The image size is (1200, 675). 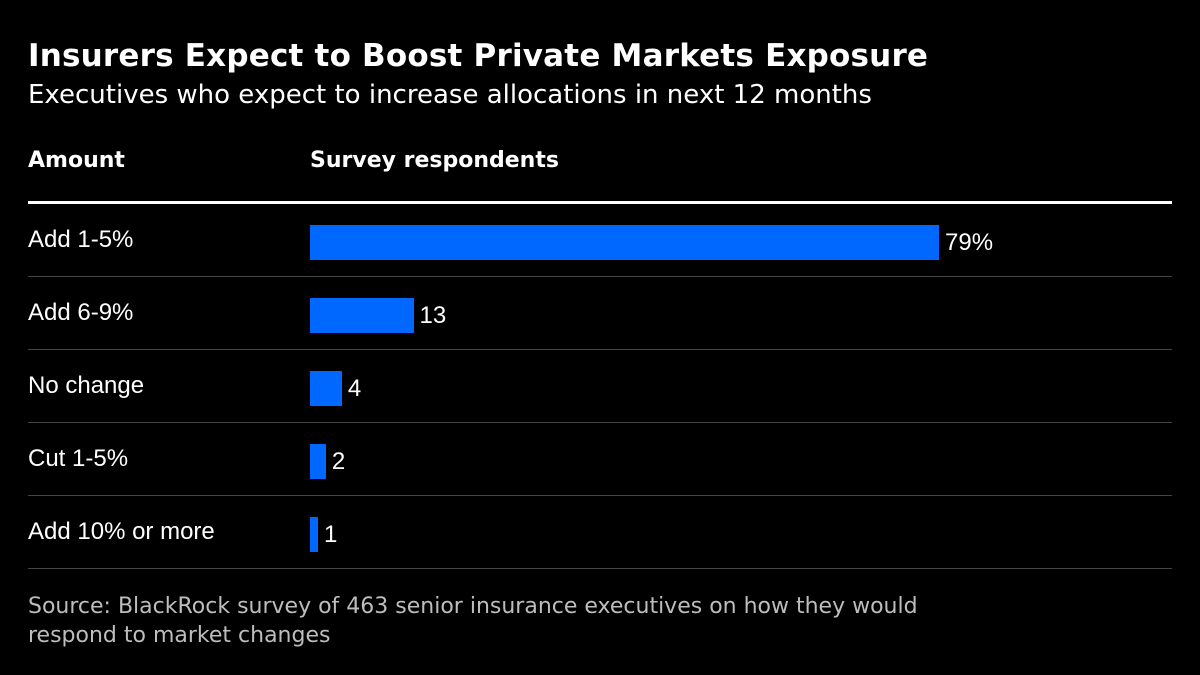 What do you see at coordinates (433, 315) in the screenshot?
I see `value-label: 13` at bounding box center [433, 315].